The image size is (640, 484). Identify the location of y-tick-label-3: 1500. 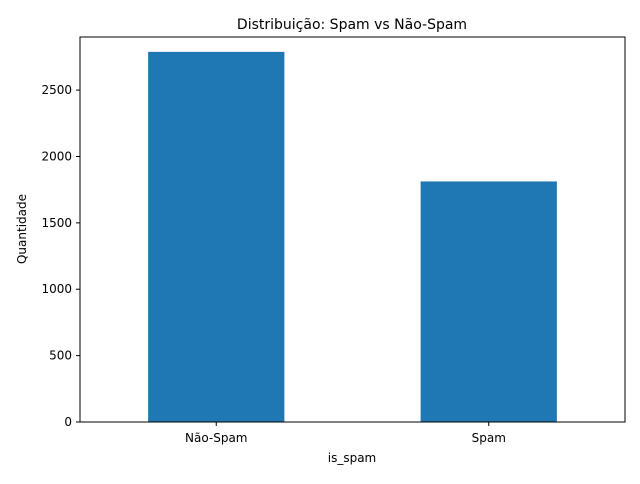
(56, 223).